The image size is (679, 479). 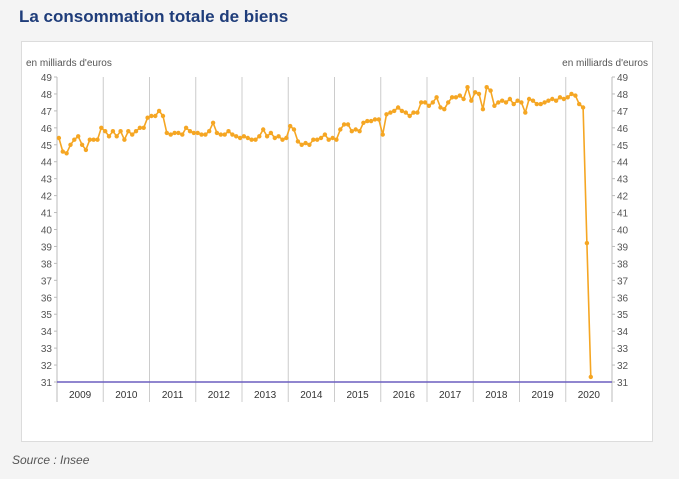 What do you see at coordinates (623, 247) in the screenshot?
I see `y-tick-label-right: 39` at bounding box center [623, 247].